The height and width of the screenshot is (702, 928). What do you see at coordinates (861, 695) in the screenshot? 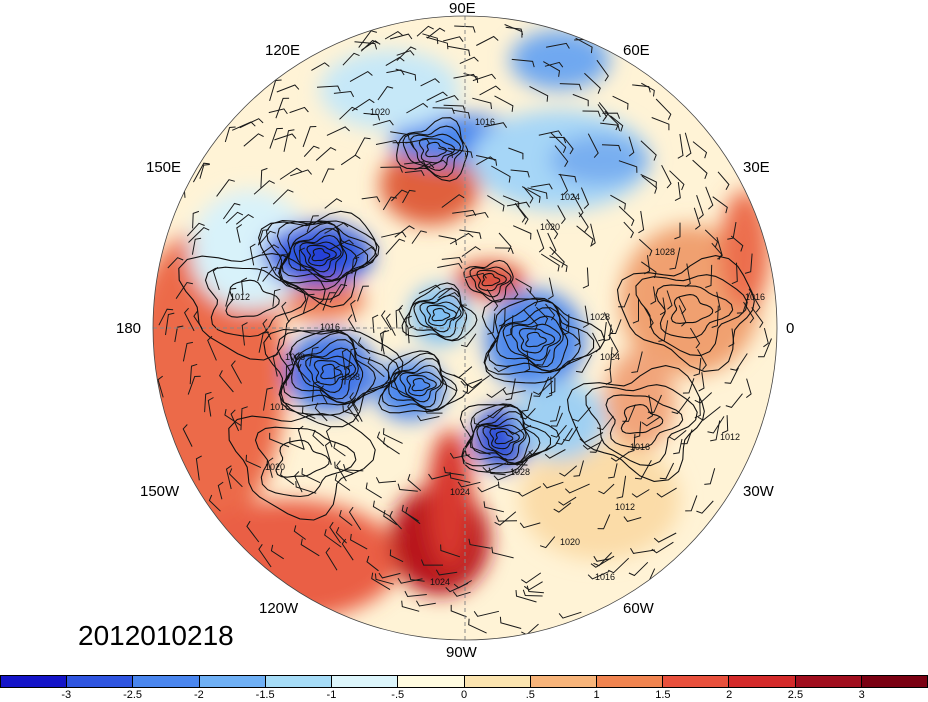
I see `colorbar-tick-label: 3` at bounding box center [861, 695].